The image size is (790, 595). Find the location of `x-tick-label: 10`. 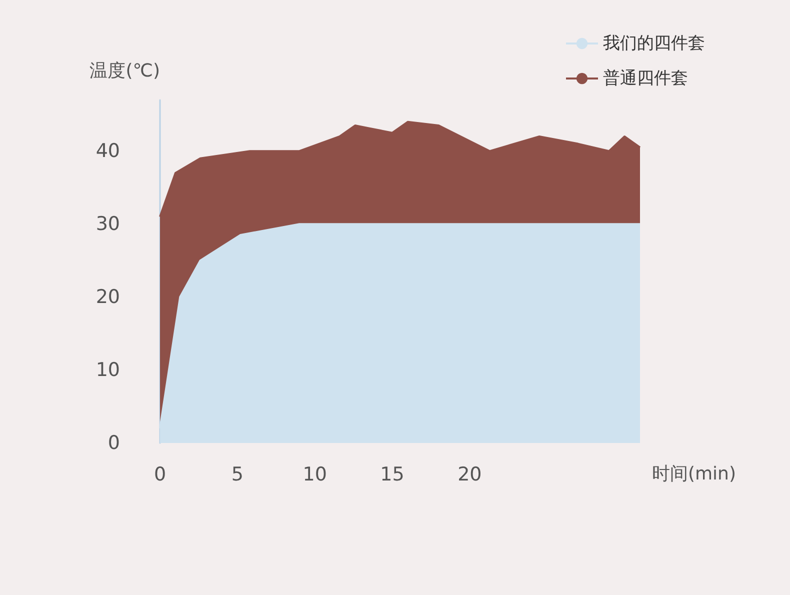

x-tick-label: 10 is located at coordinates (314, 475).